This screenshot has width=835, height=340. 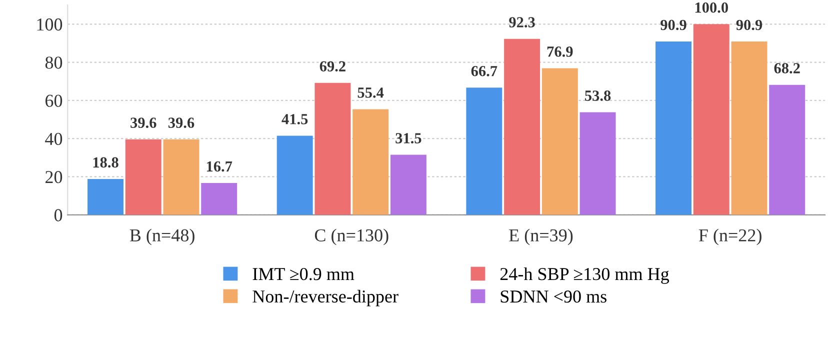 What do you see at coordinates (54, 177) in the screenshot?
I see `y-tick-label: 20` at bounding box center [54, 177].